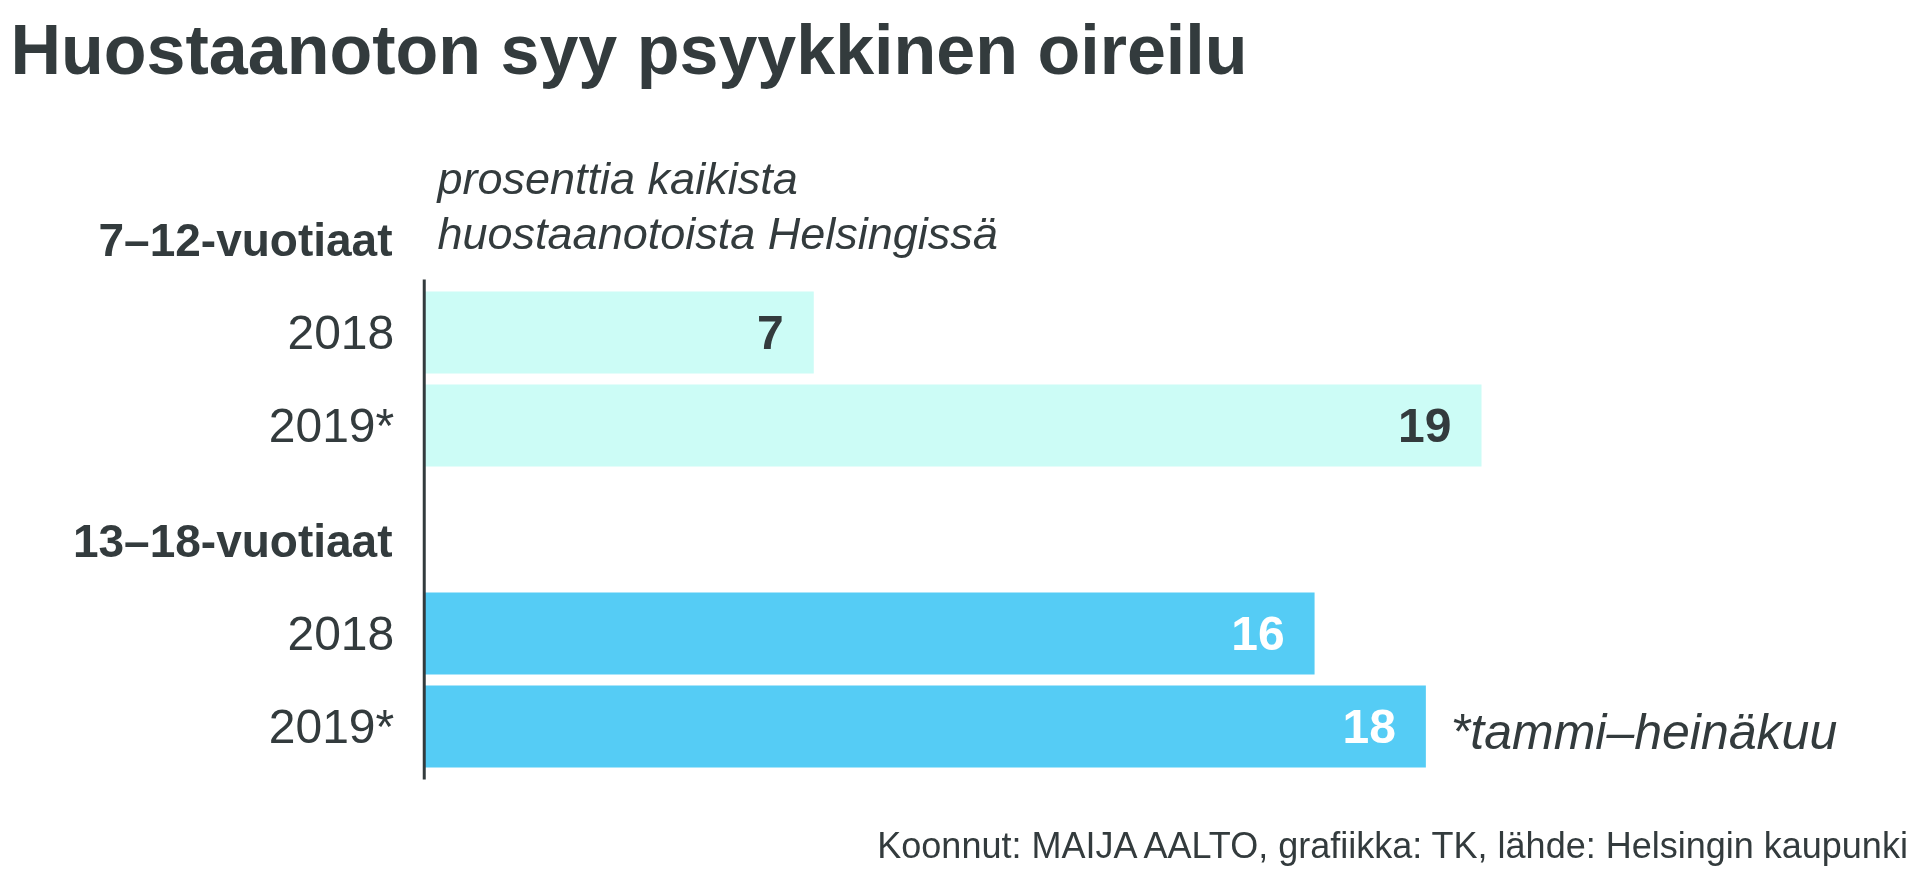  I want to click on chart-title: Huostaanoton syy psyykkinen oireilu, so click(629, 49).